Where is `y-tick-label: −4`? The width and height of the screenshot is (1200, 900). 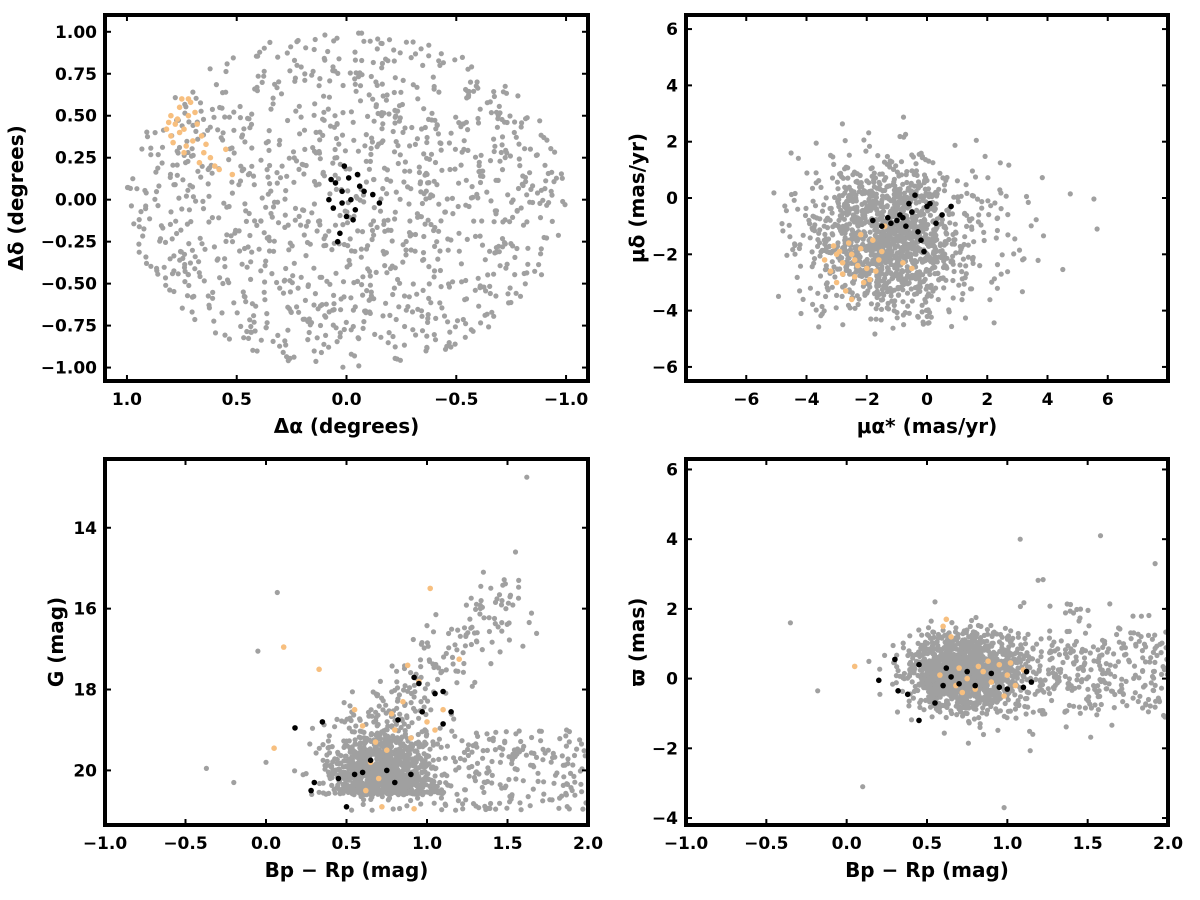 y-tick-label: −4 is located at coordinates (665, 312).